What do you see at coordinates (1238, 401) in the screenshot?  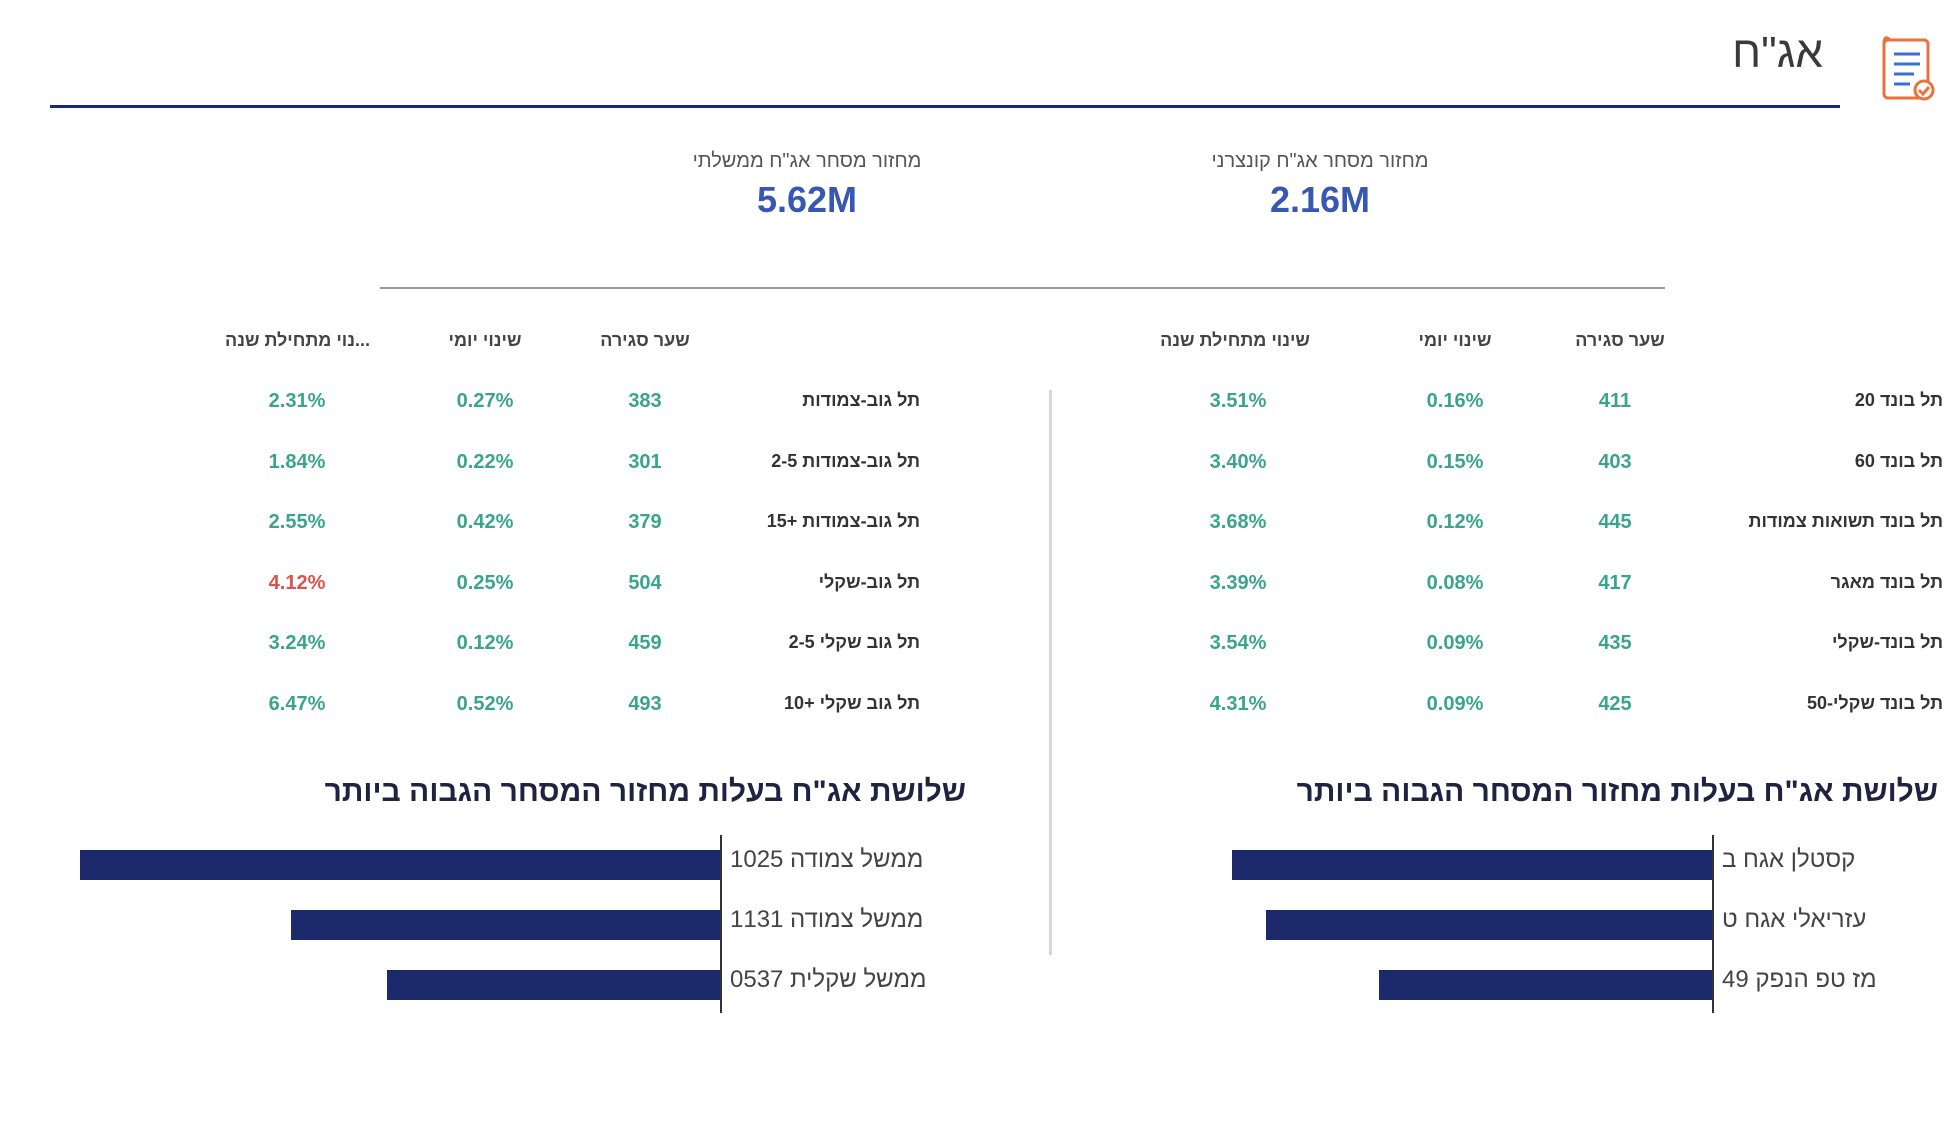 I see `row-ytd: 3.51%` at bounding box center [1238, 401].